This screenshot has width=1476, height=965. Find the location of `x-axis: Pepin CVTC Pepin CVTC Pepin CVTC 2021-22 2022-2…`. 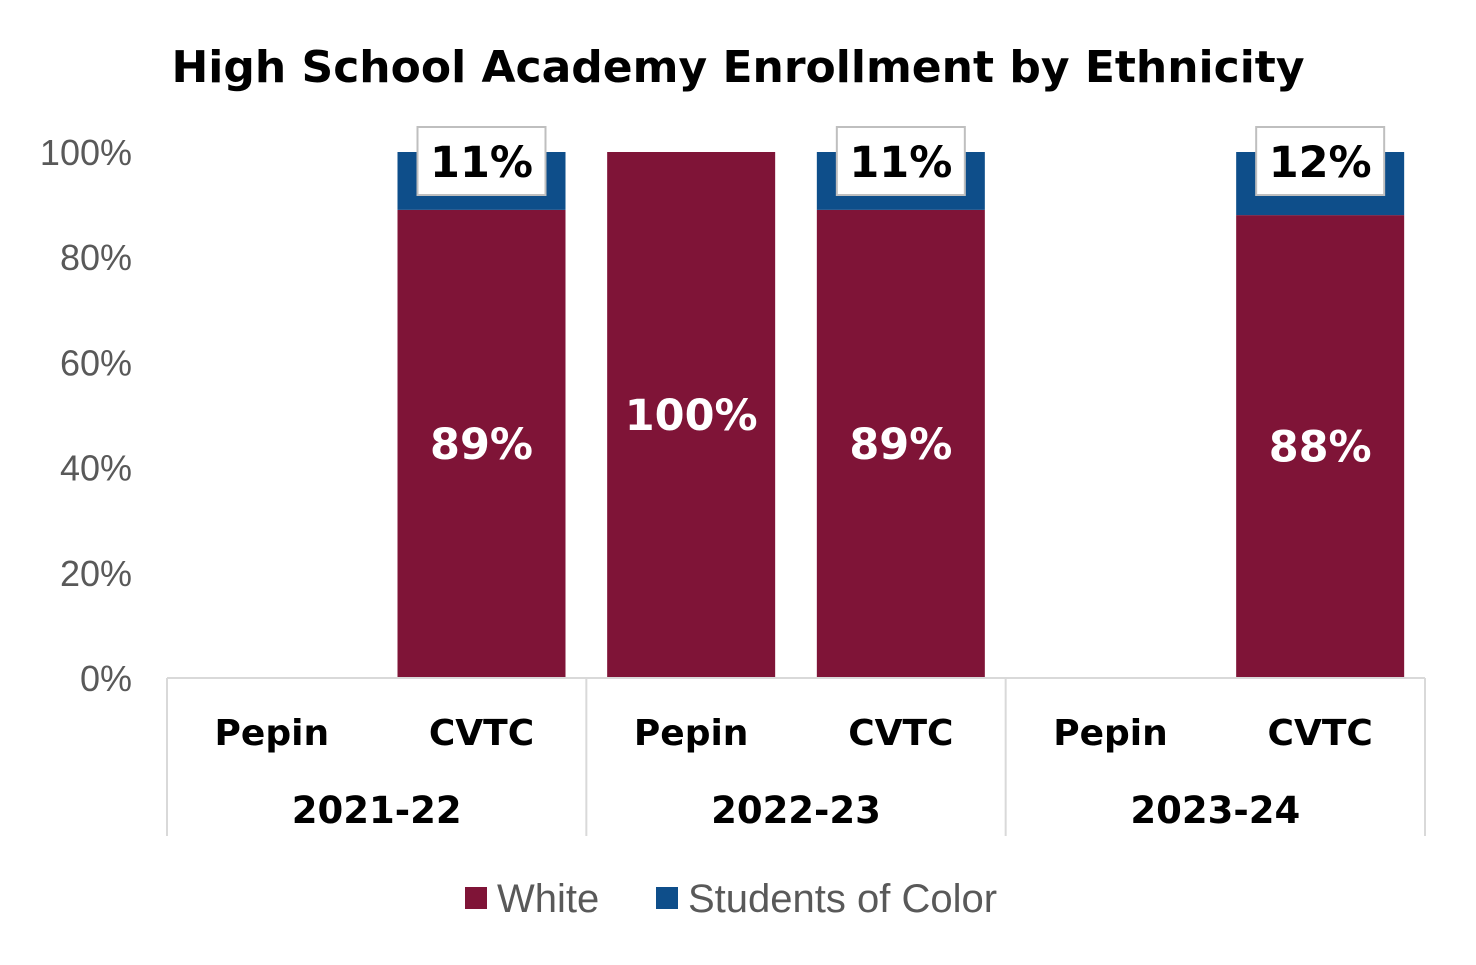

x-axis: Pepin CVTC Pepin CVTC Pepin CVTC 2021-22 2022-2… is located at coordinates (796, 756).